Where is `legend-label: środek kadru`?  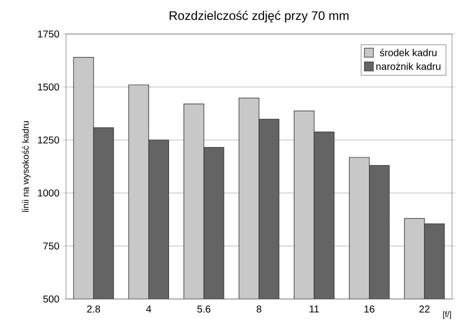 legend-label: środek kadru is located at coordinates (408, 52).